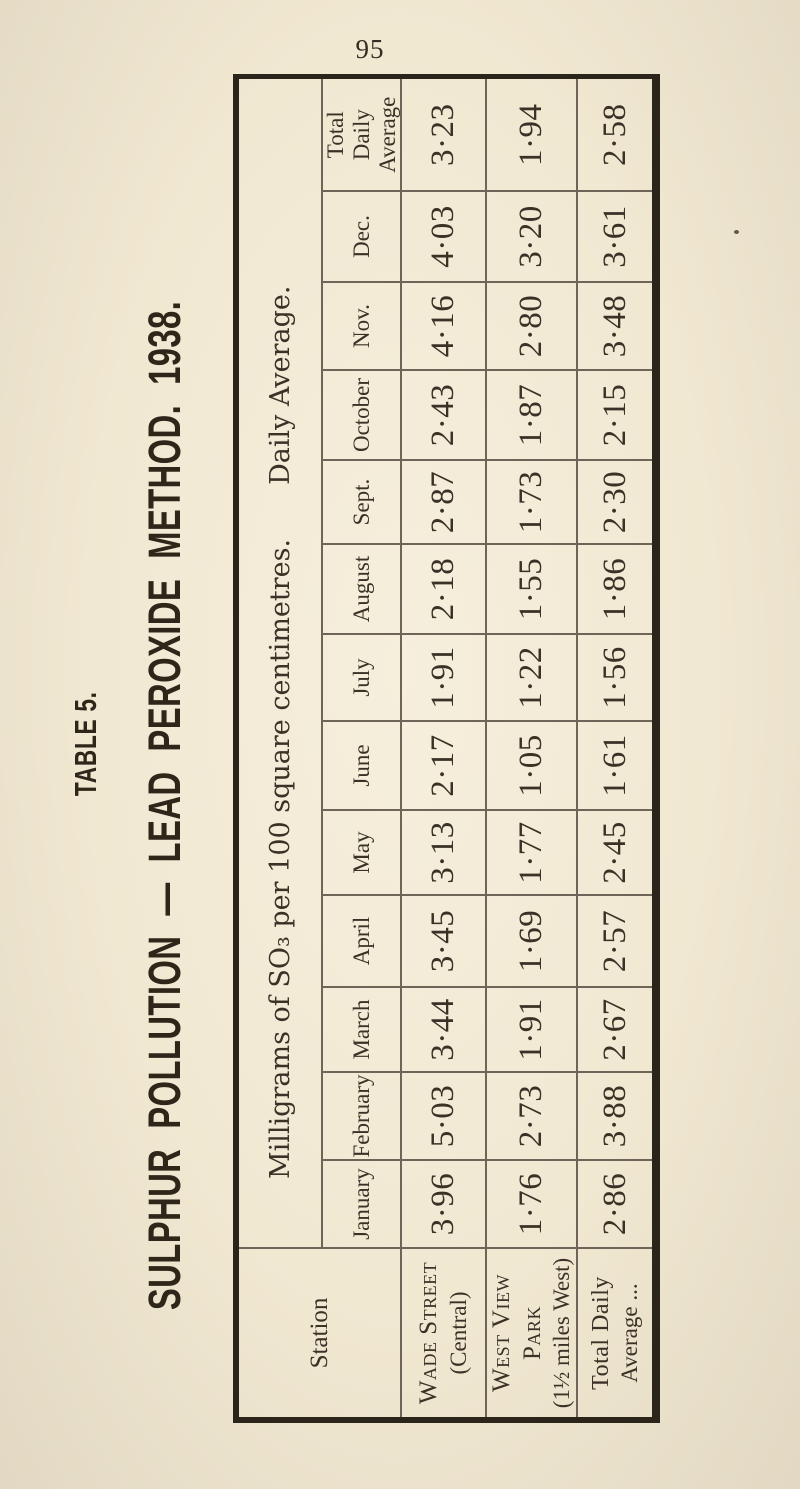 This screenshot has width=800, height=1489. I want to click on station-header-cell: Station, so click(319, 1334).